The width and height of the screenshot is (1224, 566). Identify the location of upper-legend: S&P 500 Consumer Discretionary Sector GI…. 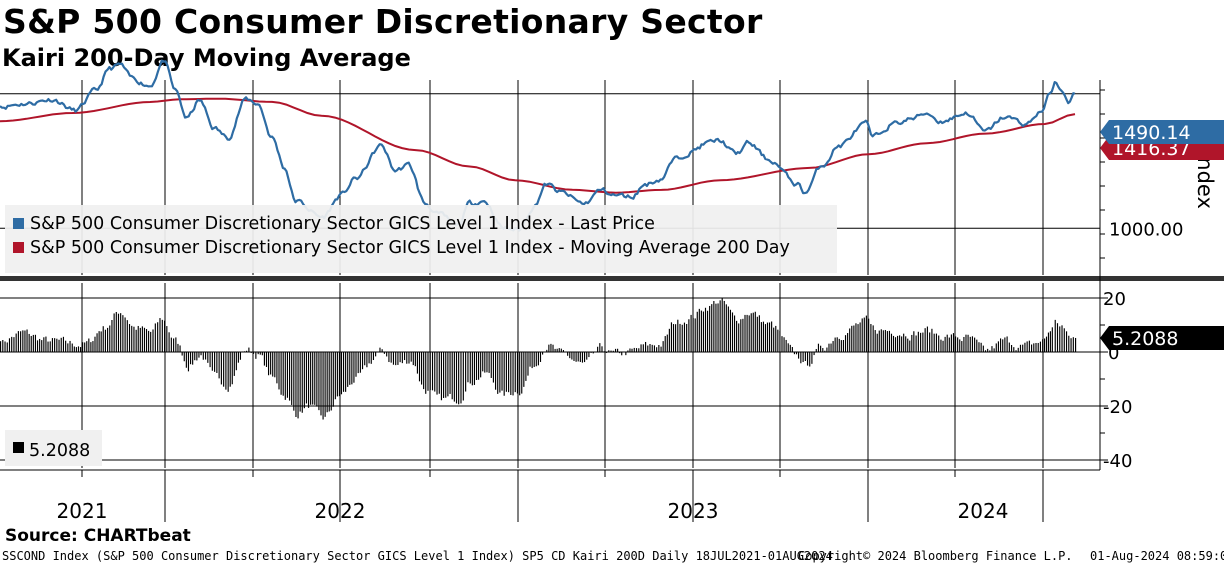
(421, 239).